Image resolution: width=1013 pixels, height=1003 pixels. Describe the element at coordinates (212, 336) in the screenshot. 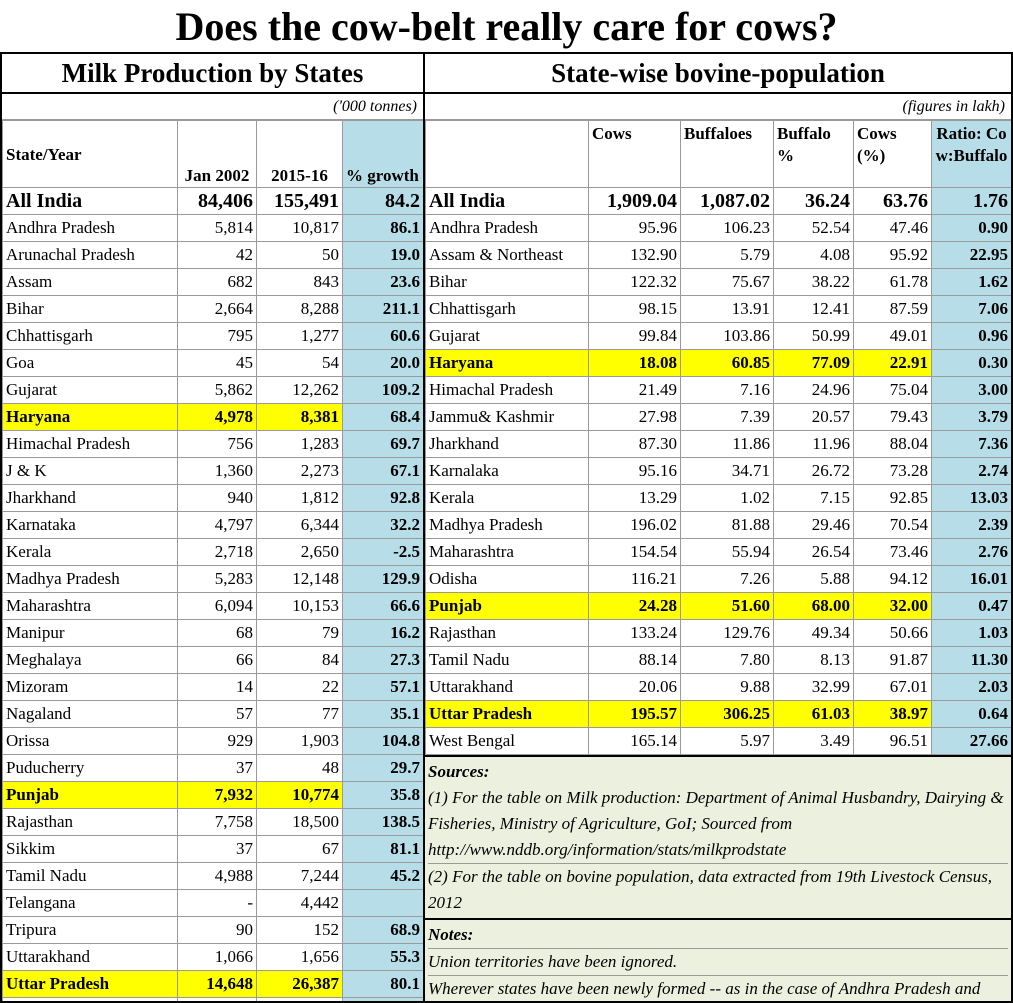

I see `milk-row: Chhattisgarh 795 1,277 60.6` at that location.